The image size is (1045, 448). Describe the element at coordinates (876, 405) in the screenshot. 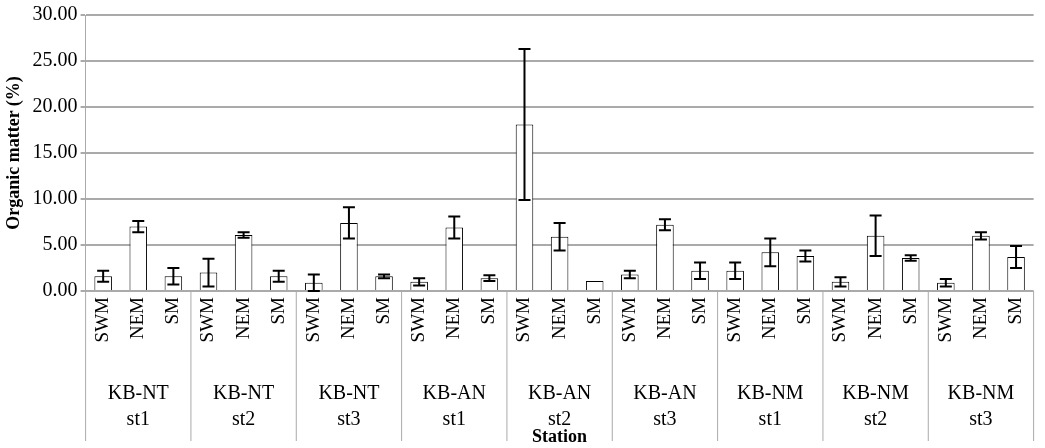

I see `text: KB-NM st2` at that location.